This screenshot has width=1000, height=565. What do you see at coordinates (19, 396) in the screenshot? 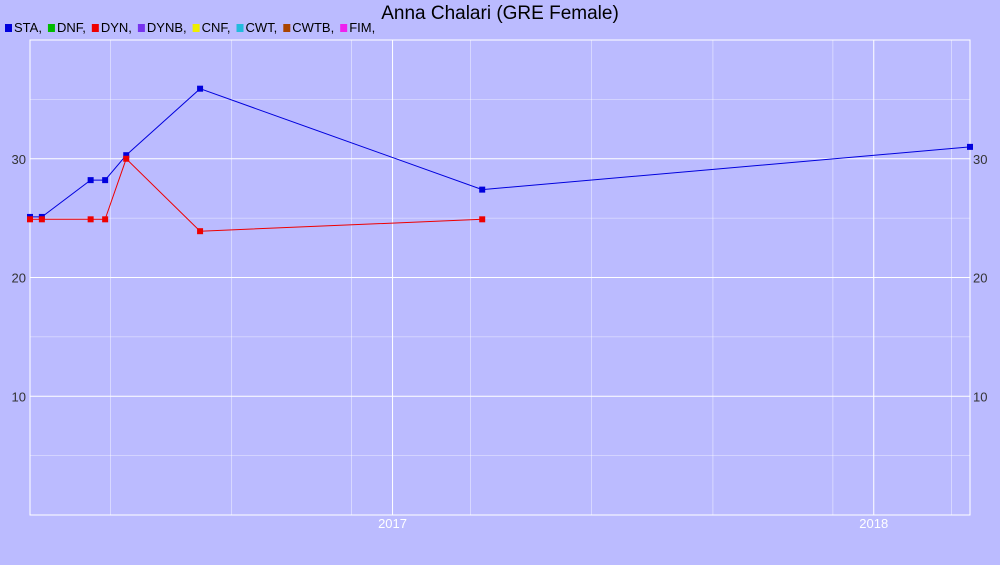
I see `y-tick-label-left: 10` at bounding box center [19, 396].